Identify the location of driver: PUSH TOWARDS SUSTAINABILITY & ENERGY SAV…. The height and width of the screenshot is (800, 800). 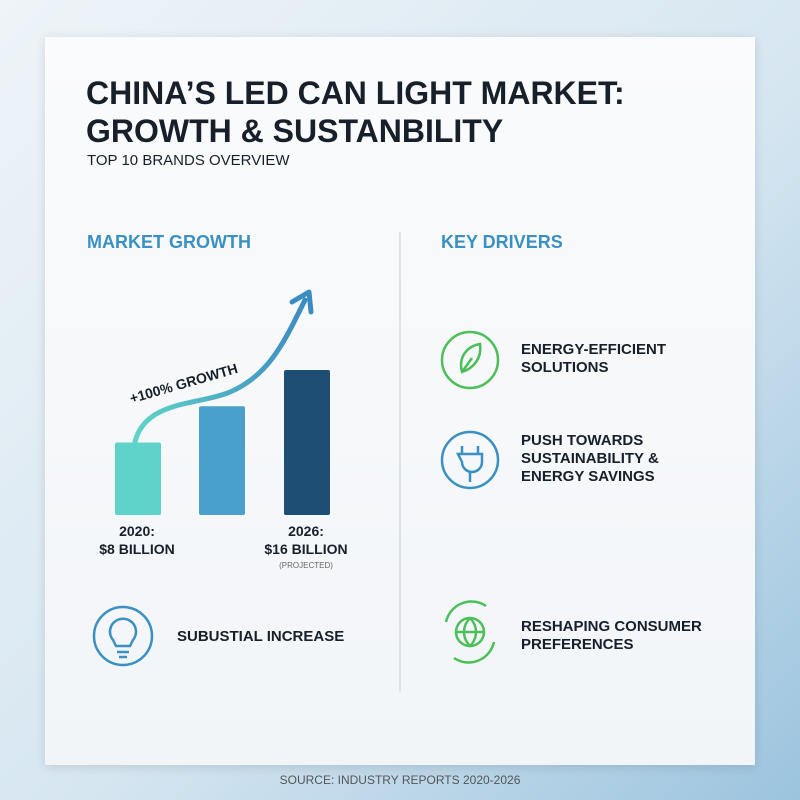
(590, 458).